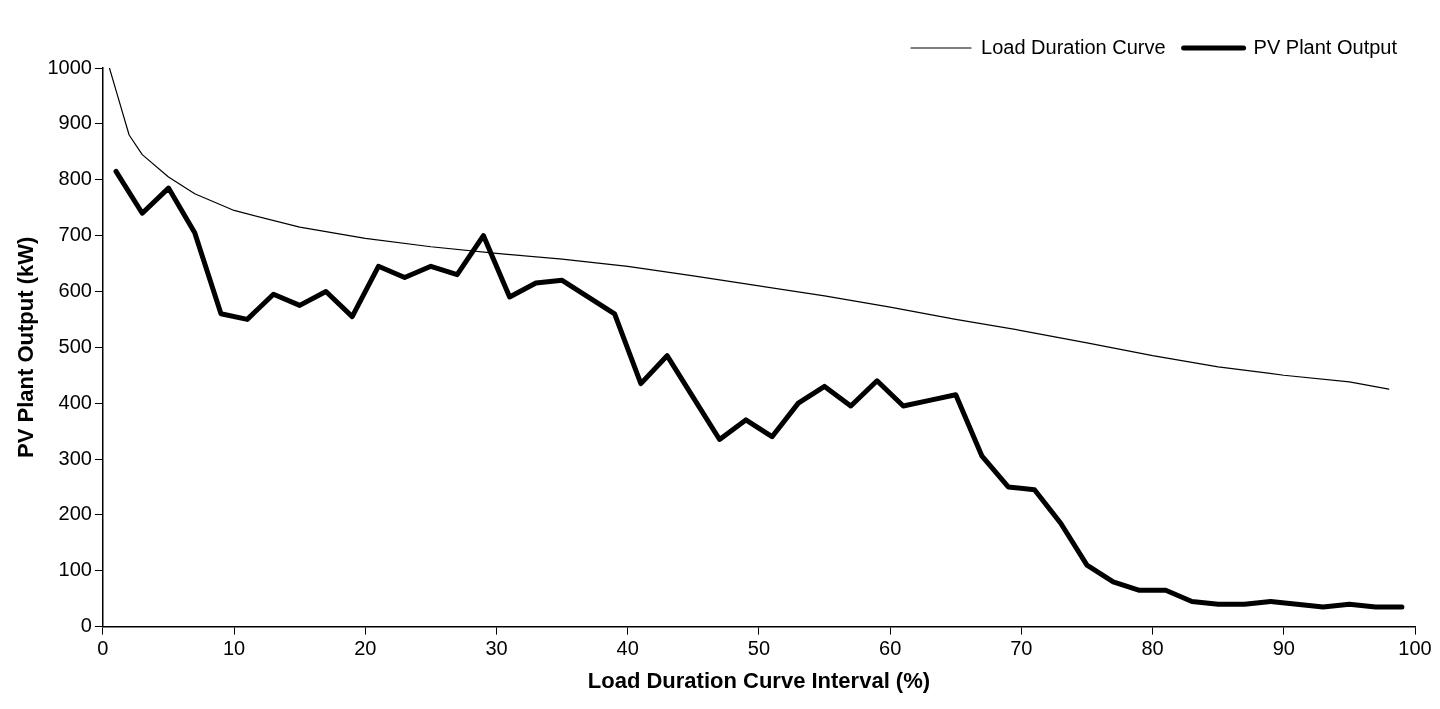 Image resolution: width=1440 pixels, height=709 pixels. What do you see at coordinates (627, 648) in the screenshot?
I see `x-tick-label: 40` at bounding box center [627, 648].